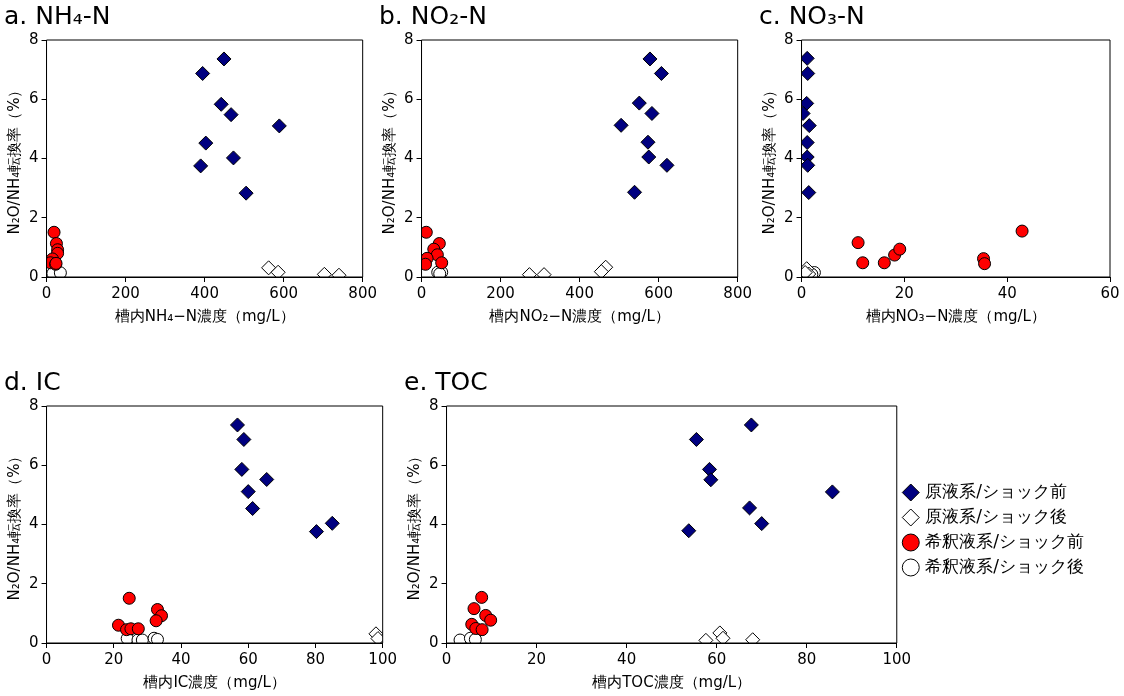 This screenshot has height=696, width=1124. I want to click on chart-title: b. NO₂-N, so click(433, 15).